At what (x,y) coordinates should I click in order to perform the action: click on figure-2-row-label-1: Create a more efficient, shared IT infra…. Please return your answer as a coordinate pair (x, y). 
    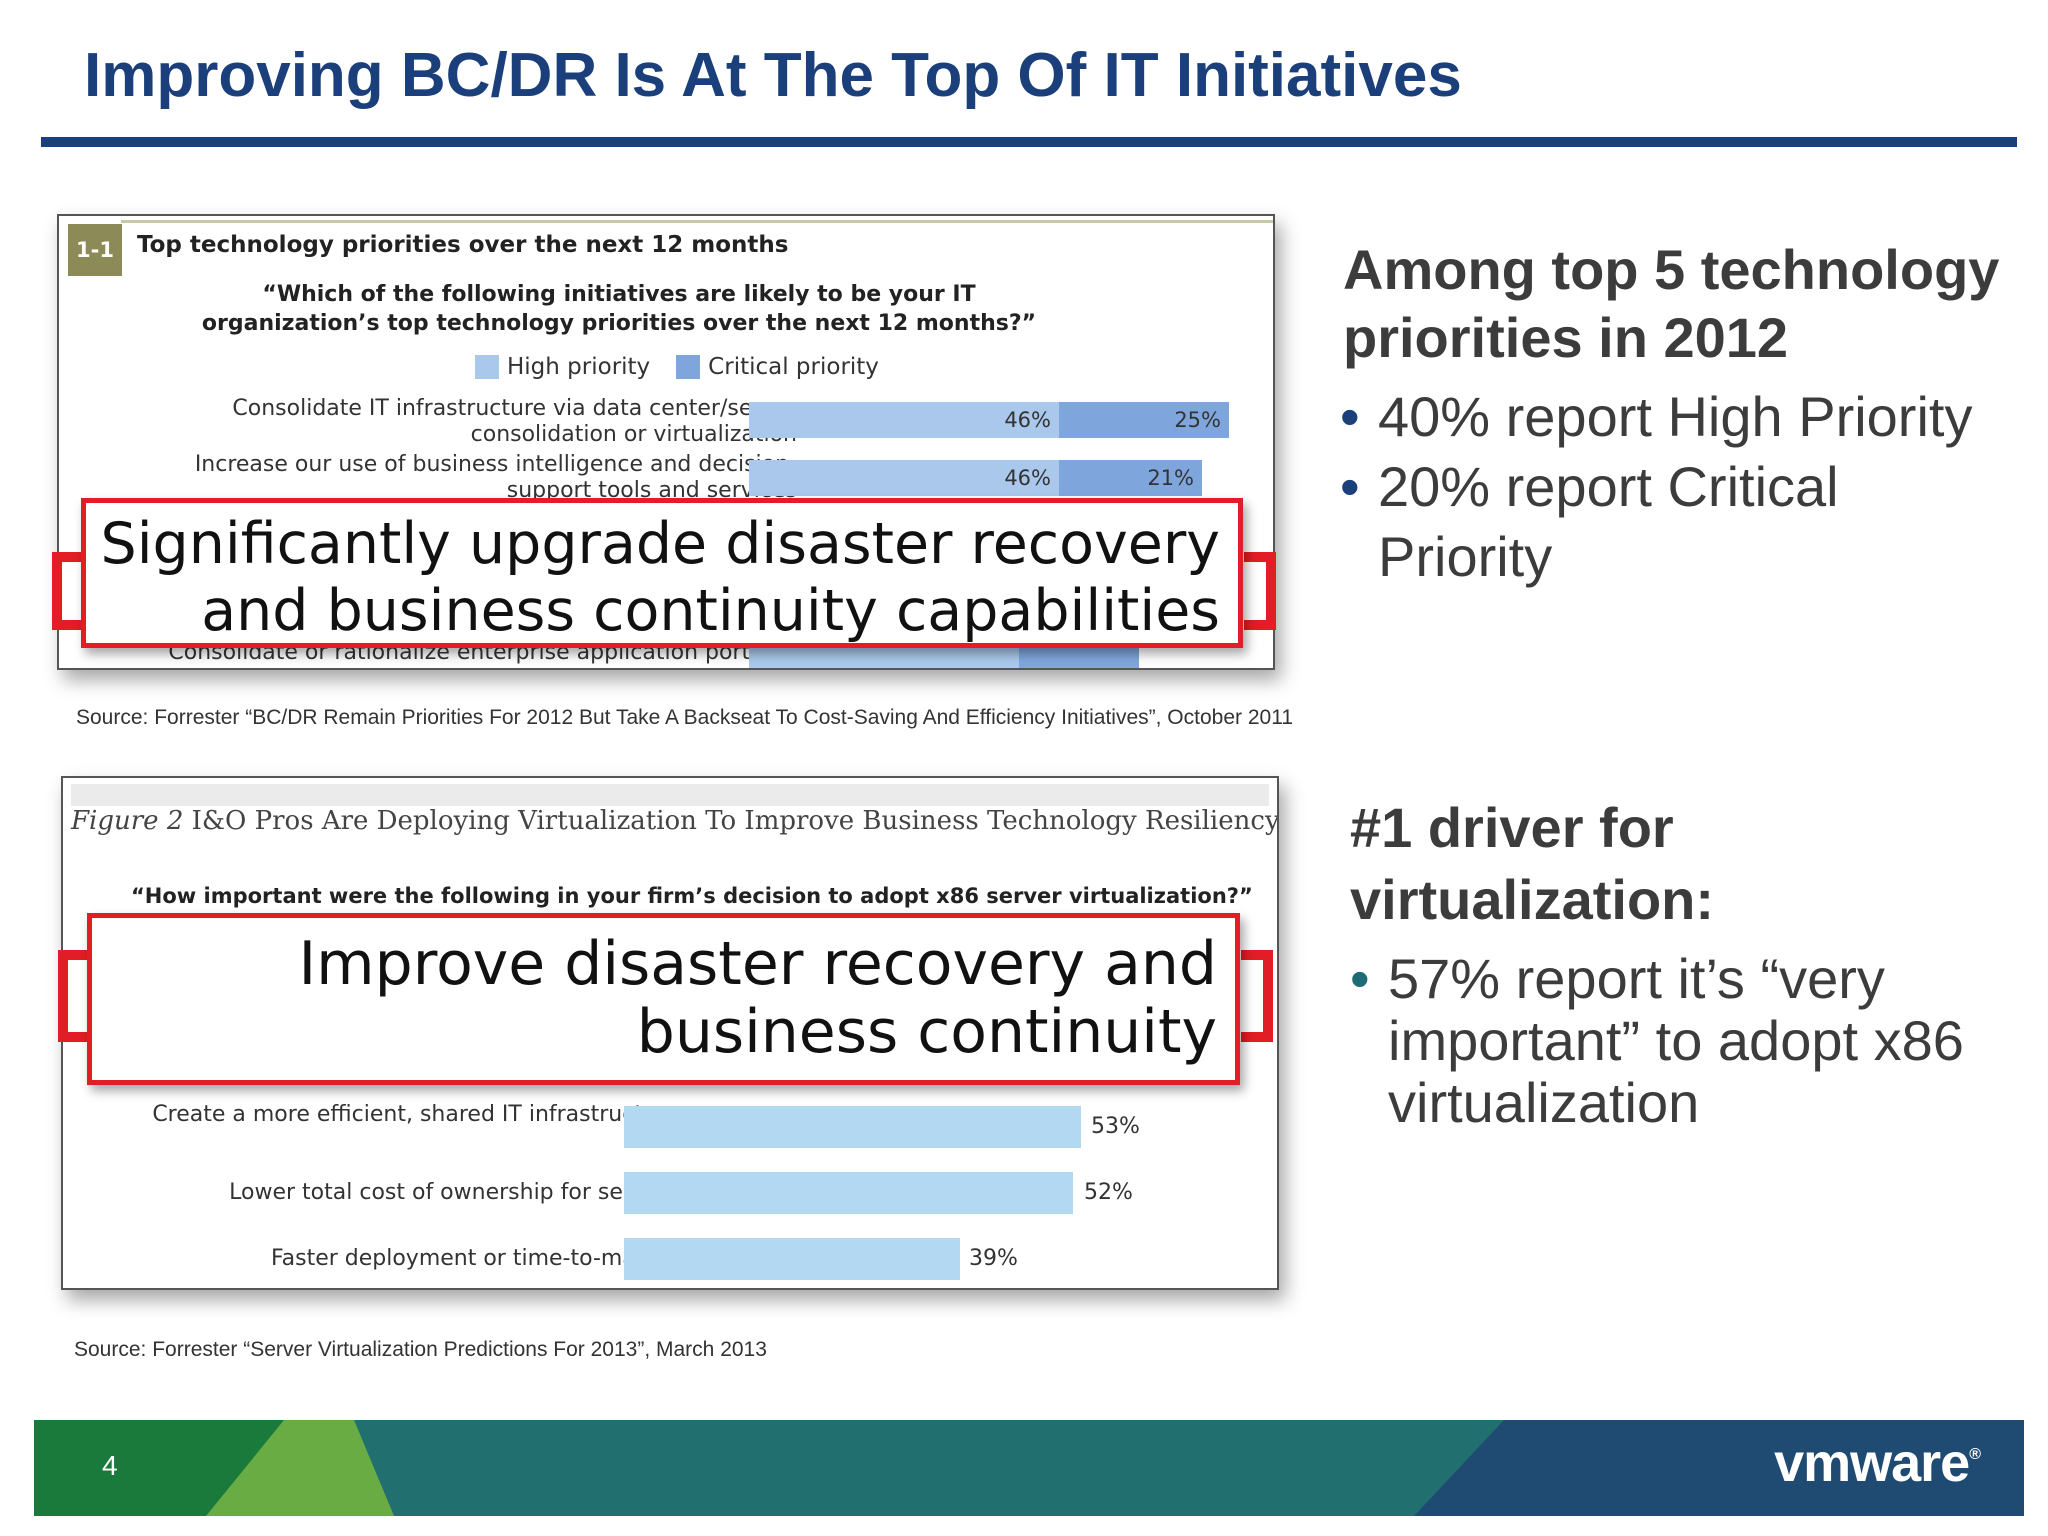
    Looking at the image, I should click on (415, 1114).